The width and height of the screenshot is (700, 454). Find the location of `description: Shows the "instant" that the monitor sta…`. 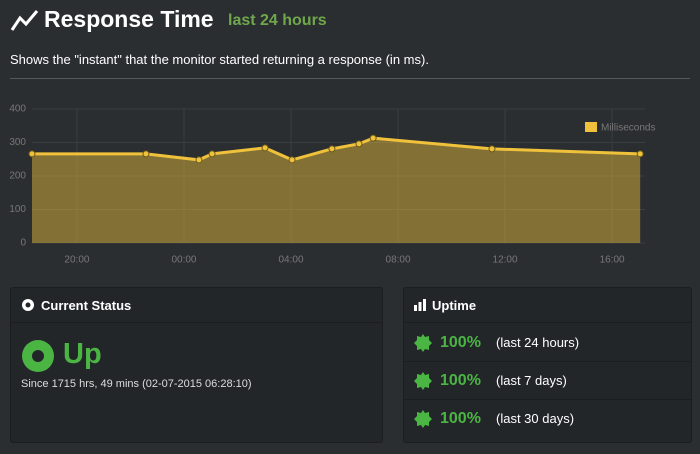

description: Shows the "instant" that the monitor sta… is located at coordinates (219, 59).